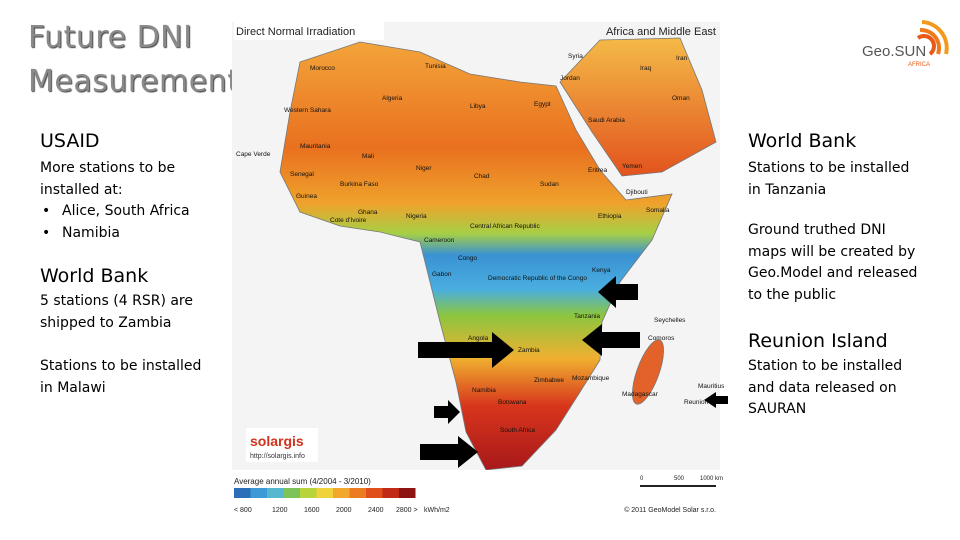  I want to click on place-label: Morocco, so click(322, 68).